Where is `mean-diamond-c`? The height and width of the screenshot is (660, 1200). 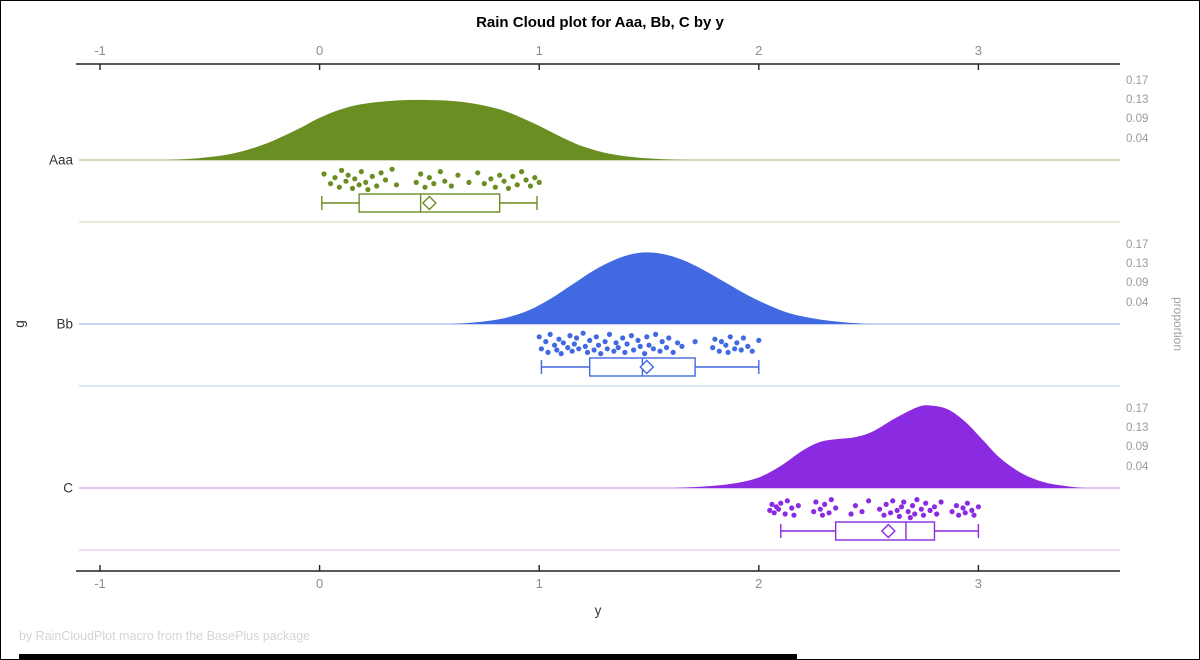 mean-diamond-c is located at coordinates (888, 531).